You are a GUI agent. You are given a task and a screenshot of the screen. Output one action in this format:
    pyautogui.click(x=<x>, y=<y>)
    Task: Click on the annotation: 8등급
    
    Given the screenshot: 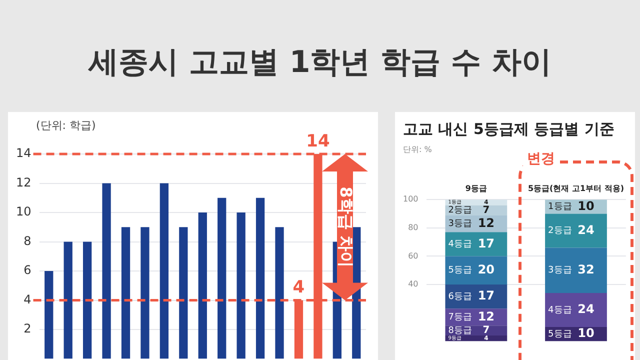 What is the action you would take?
    pyautogui.click(x=460, y=331)
    